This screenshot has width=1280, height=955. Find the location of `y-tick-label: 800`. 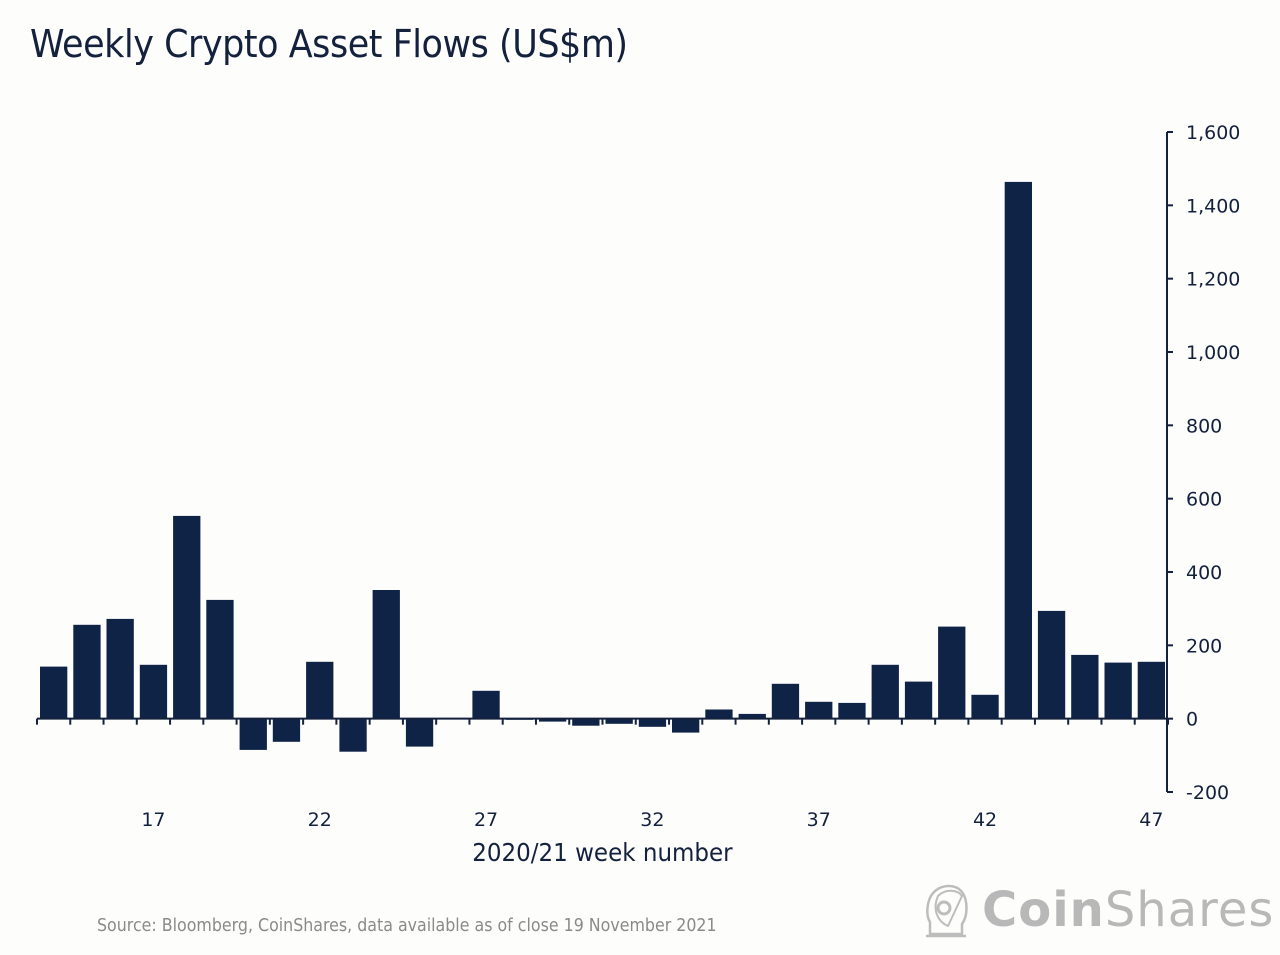

y-tick-label: 800 is located at coordinates (1204, 426).